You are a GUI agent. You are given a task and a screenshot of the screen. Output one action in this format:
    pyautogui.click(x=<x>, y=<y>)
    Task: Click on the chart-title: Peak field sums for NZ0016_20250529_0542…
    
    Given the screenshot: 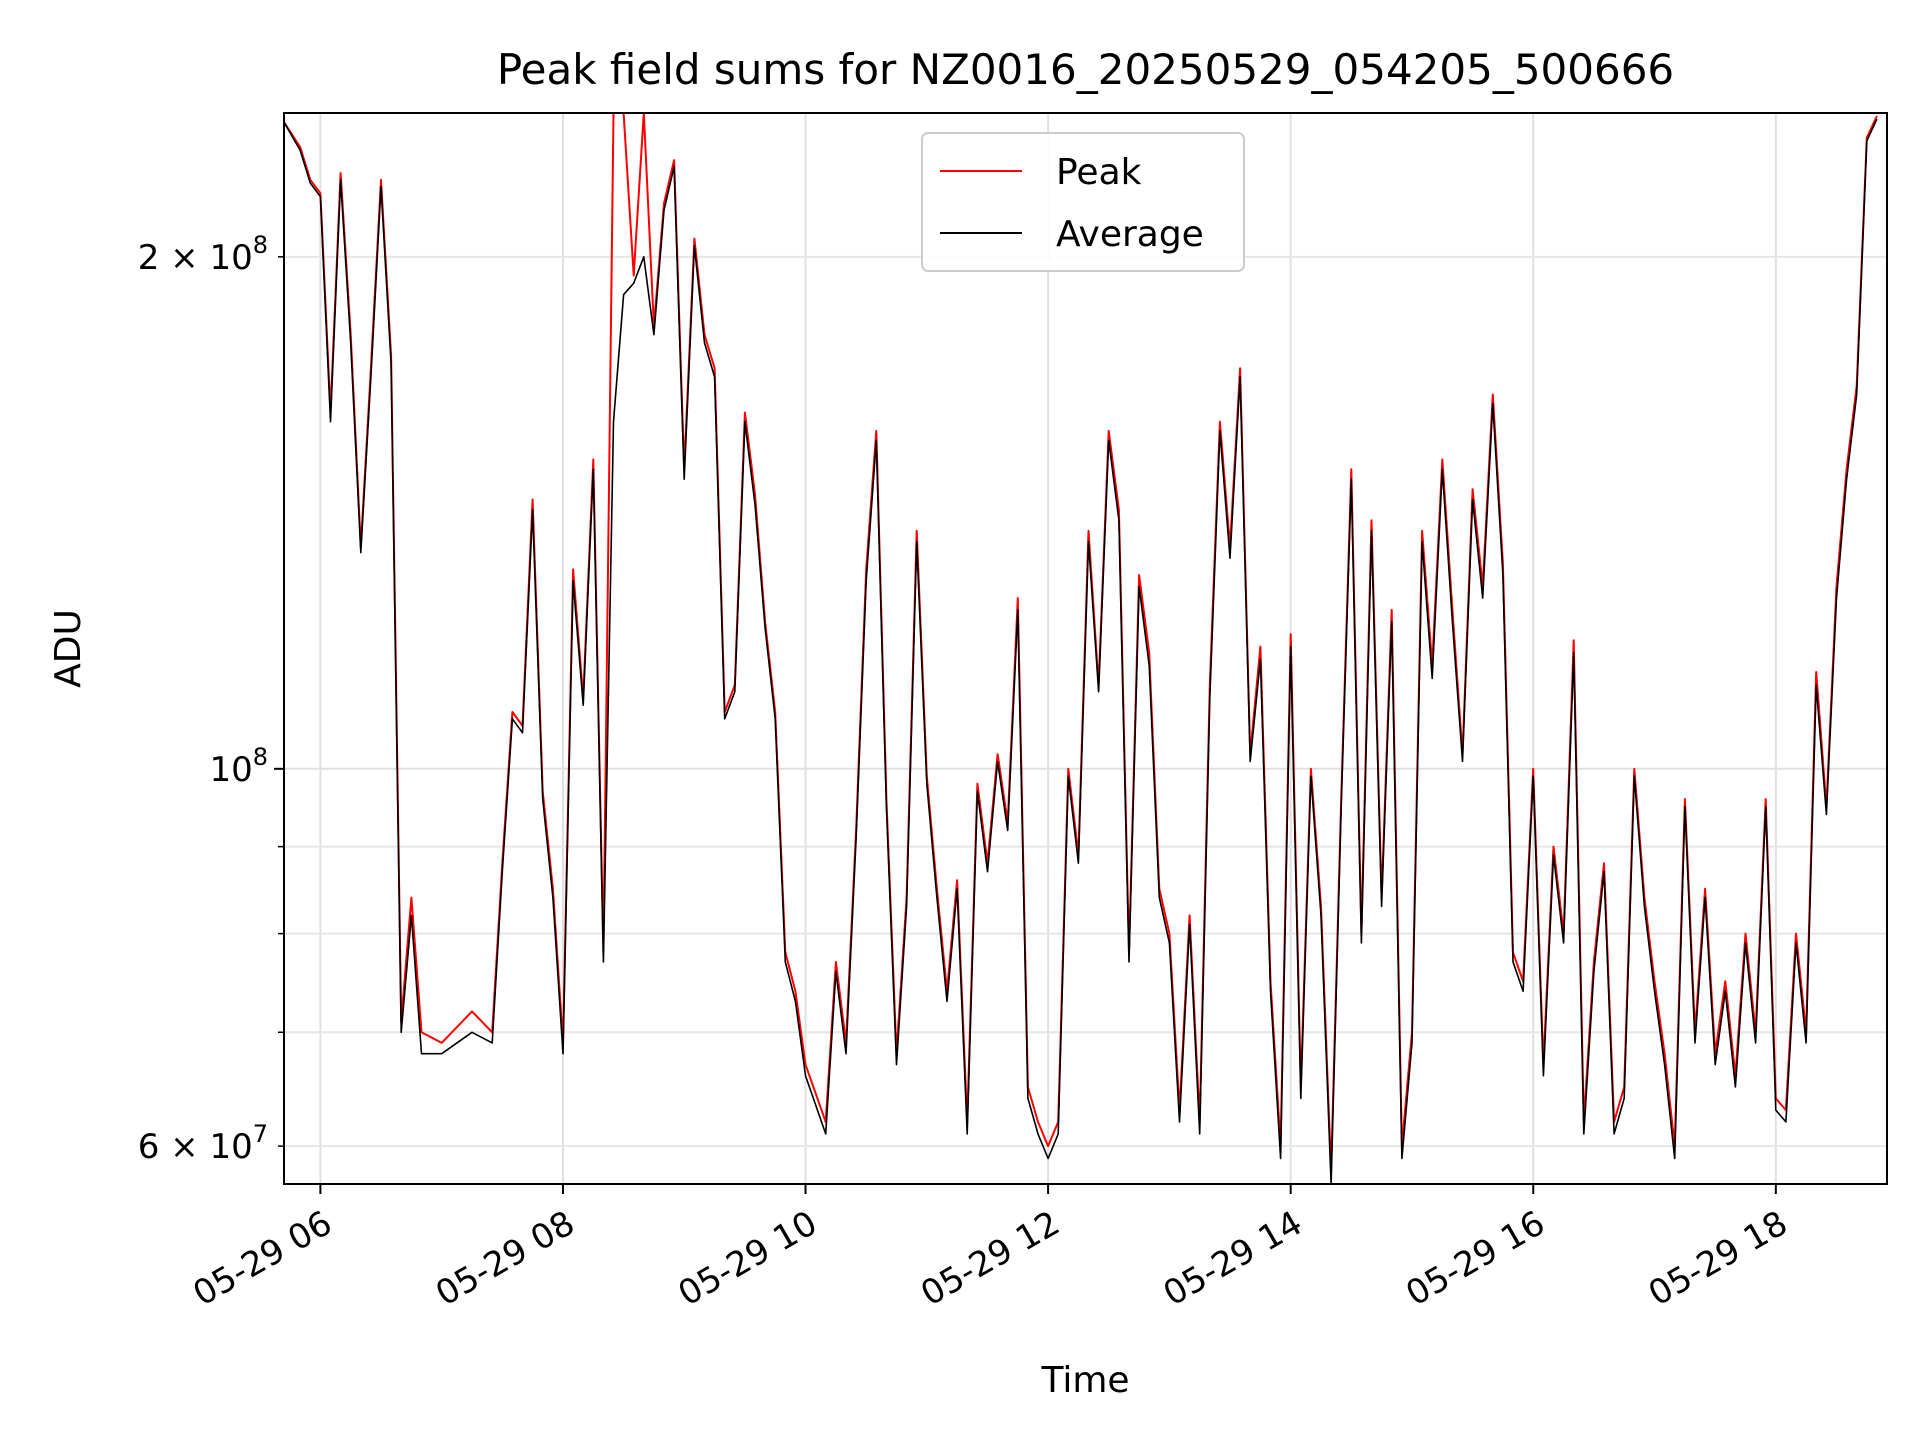 What is the action you would take?
    pyautogui.click(x=1085, y=69)
    